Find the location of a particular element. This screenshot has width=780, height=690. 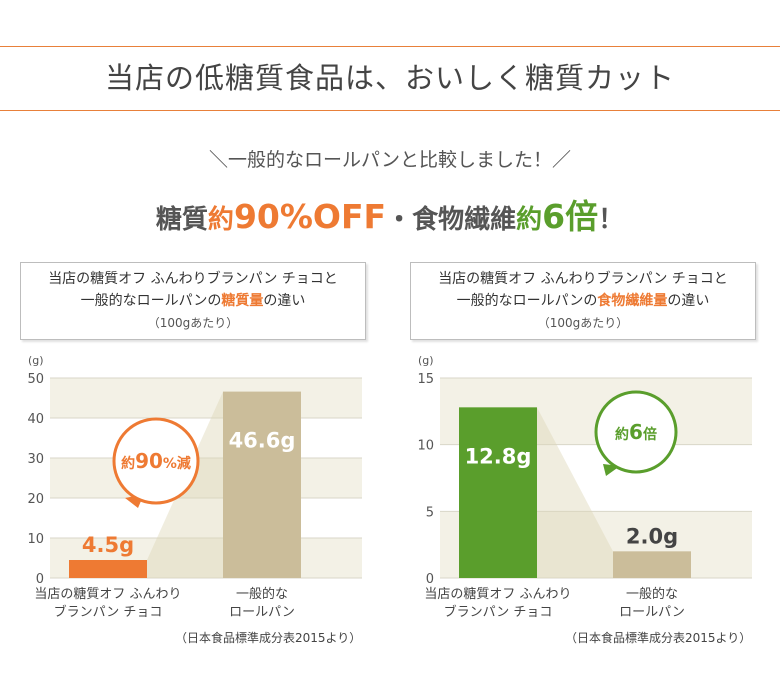

headline-part2: 約 is located at coordinates (220, 220).